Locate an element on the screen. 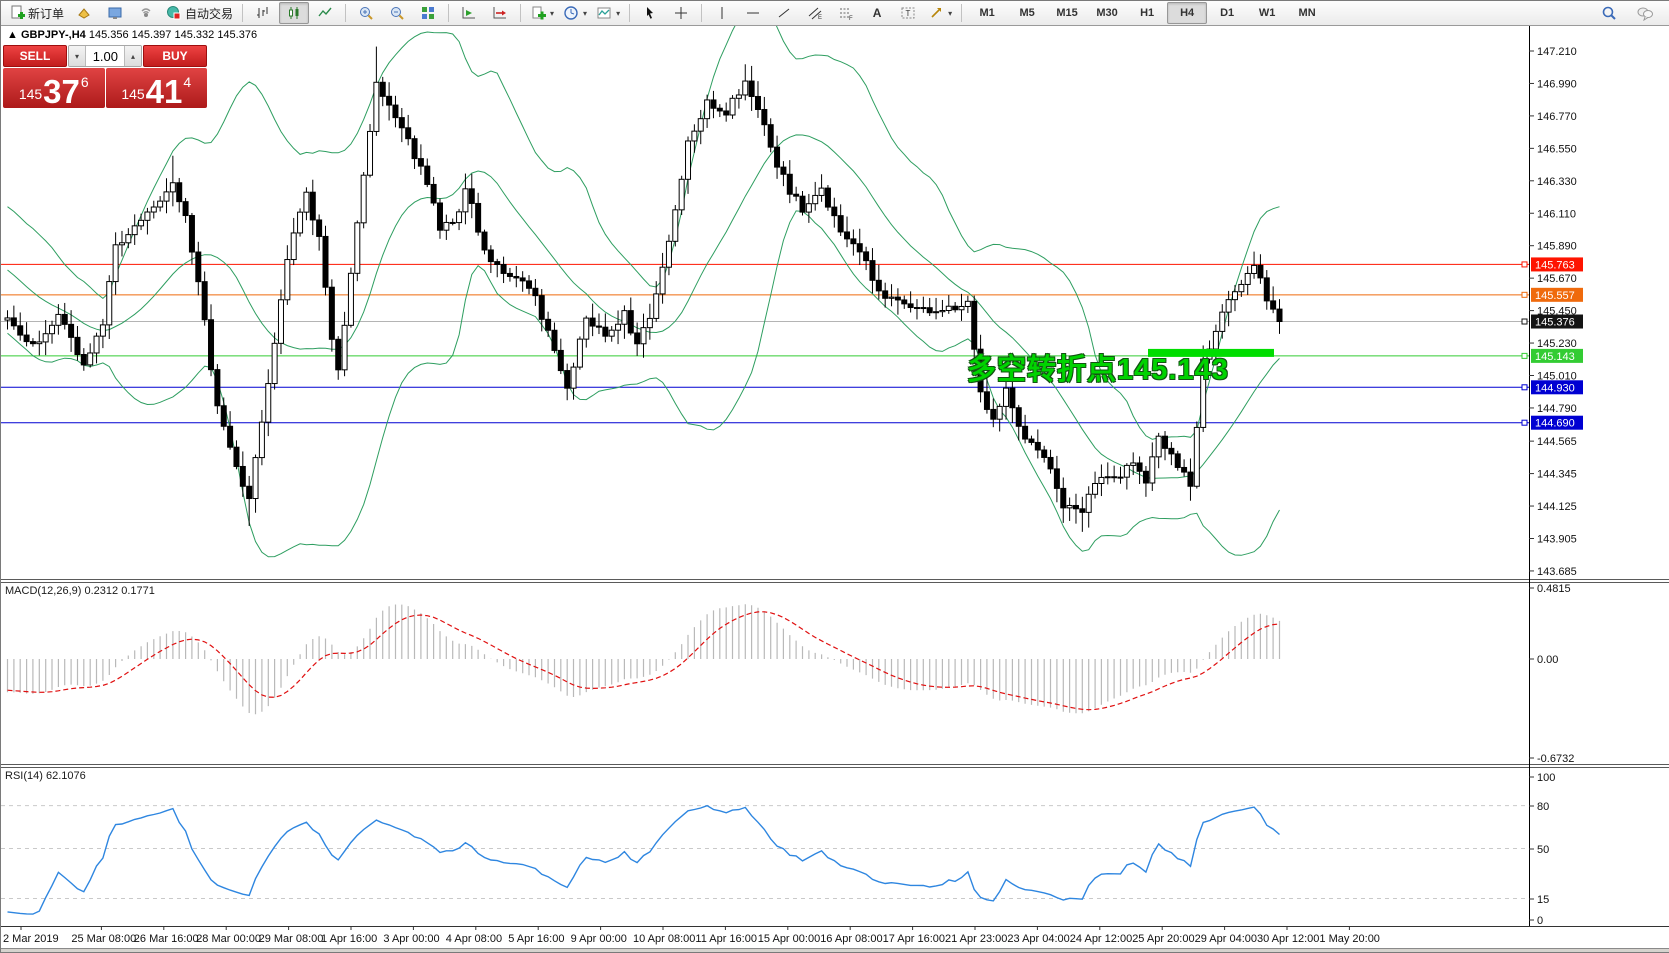 The width and height of the screenshot is (1669, 953). svg-text: 145.143 is located at coordinates (1555, 357).